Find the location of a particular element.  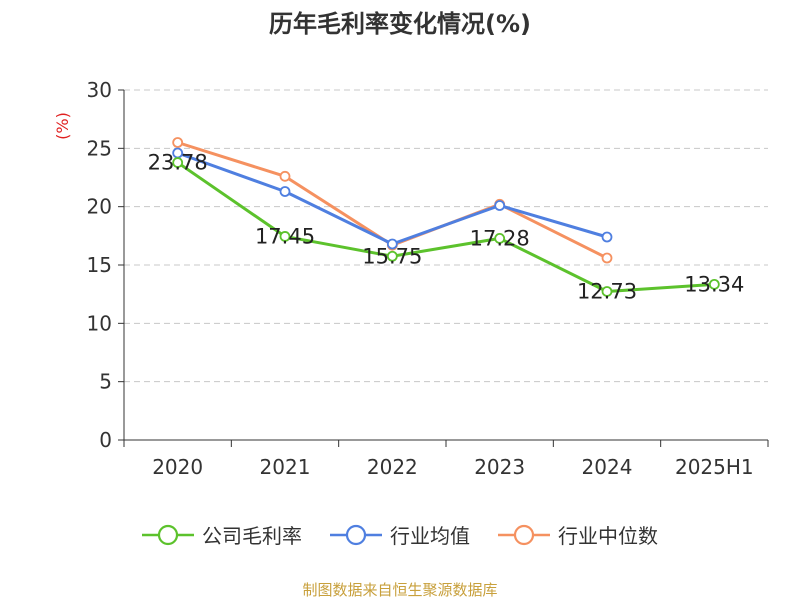

x-tick-label: 2020 is located at coordinates (177, 467).